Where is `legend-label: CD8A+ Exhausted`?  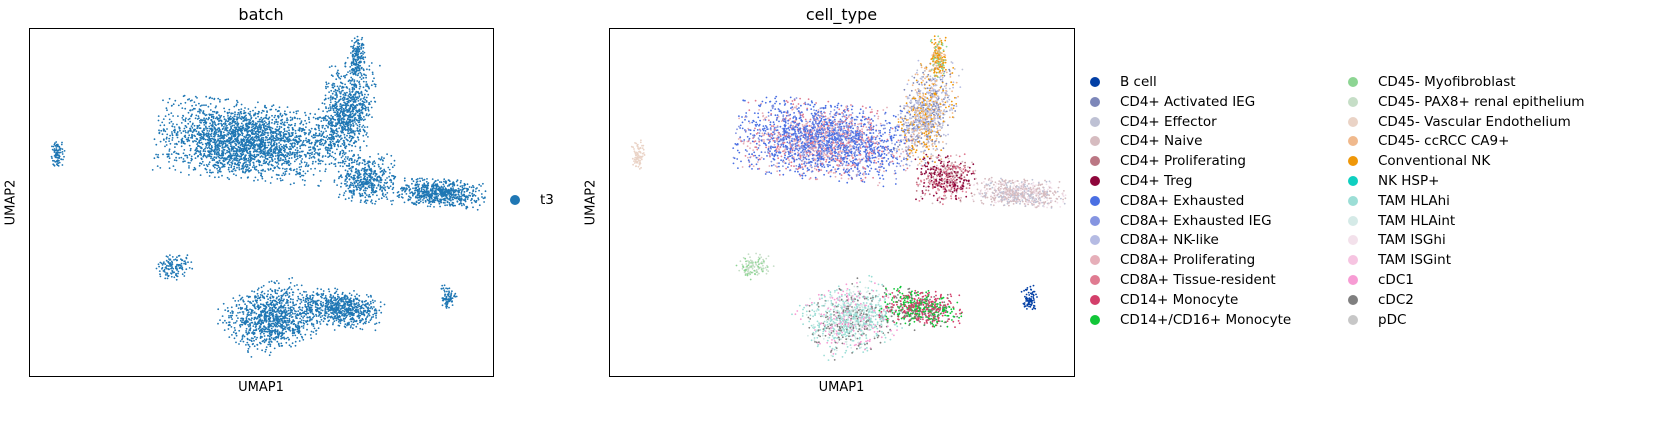 legend-label: CD8A+ Exhausted is located at coordinates (1182, 200).